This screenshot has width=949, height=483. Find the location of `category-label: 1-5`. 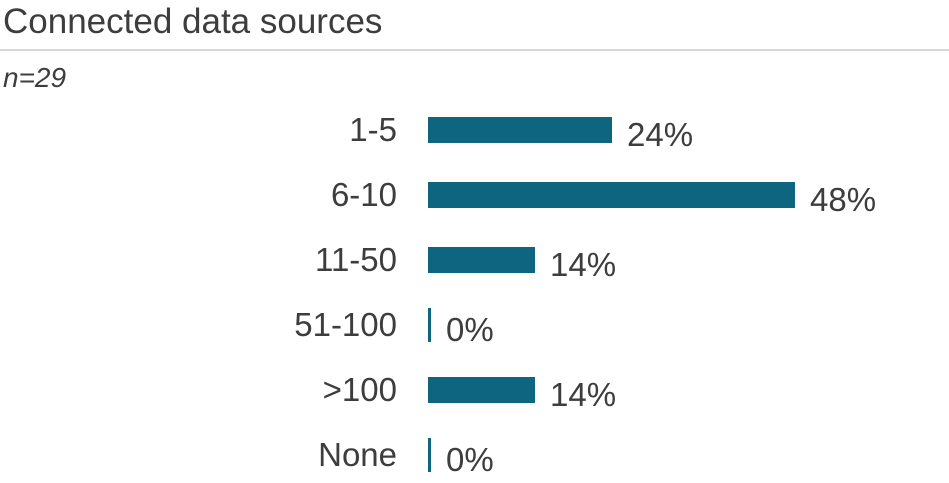

category-label: 1-5 is located at coordinates (373, 129).